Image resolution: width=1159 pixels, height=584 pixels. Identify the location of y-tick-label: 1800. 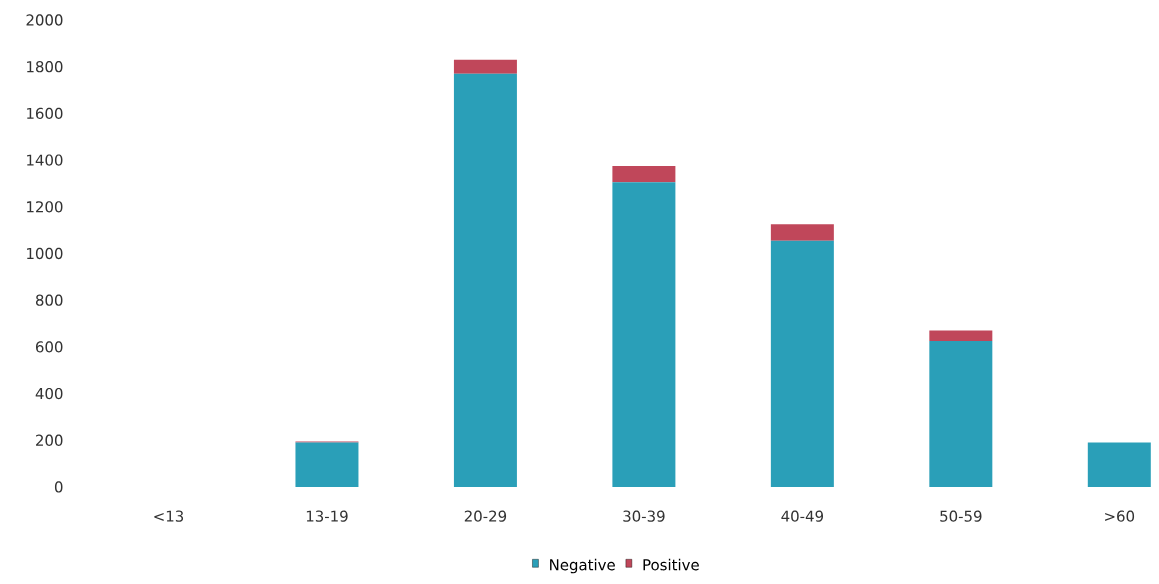
(45, 67).